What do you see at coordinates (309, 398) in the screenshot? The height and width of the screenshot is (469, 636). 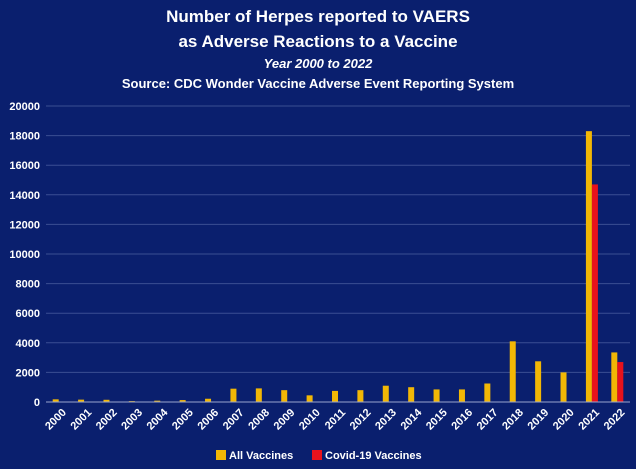 I see `bar-all-vaccines-2010` at bounding box center [309, 398].